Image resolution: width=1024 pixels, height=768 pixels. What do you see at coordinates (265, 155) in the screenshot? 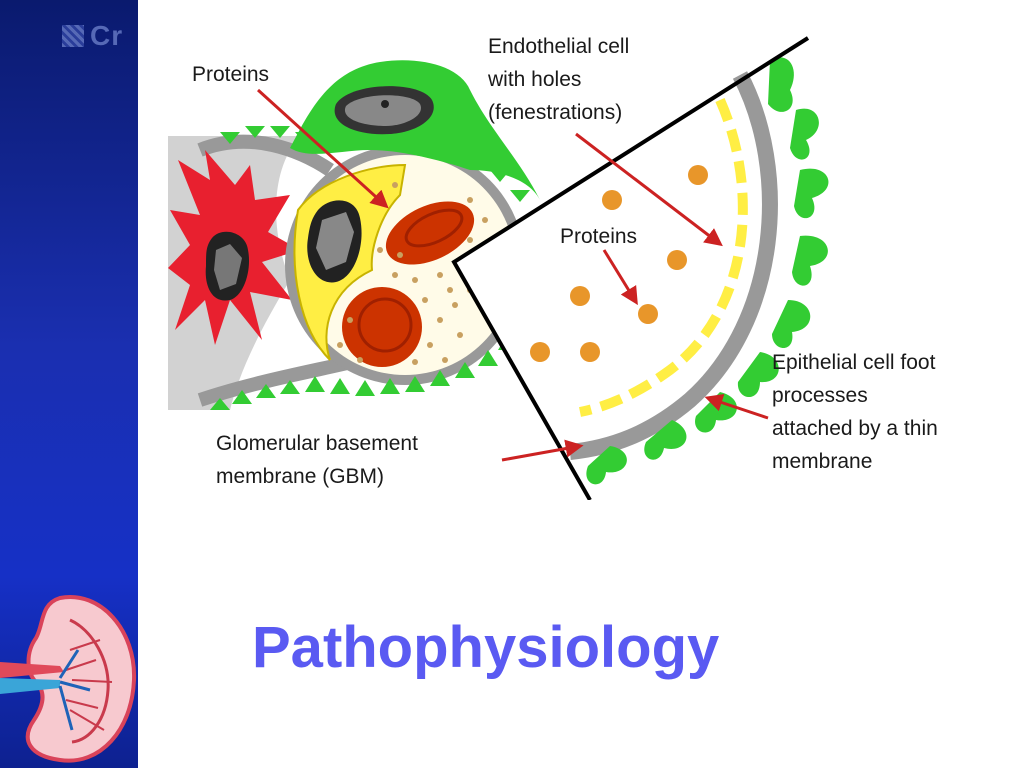
I see `upper-gbm-arc` at bounding box center [265, 155].